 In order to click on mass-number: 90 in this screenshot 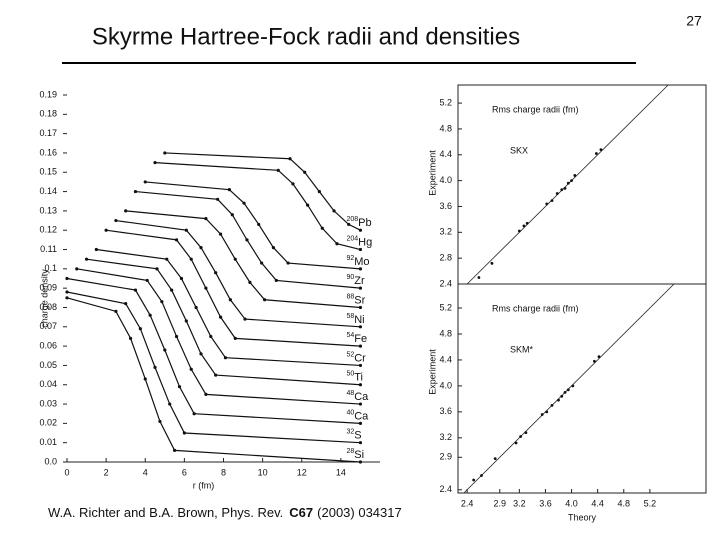, I will do `click(350, 277)`.